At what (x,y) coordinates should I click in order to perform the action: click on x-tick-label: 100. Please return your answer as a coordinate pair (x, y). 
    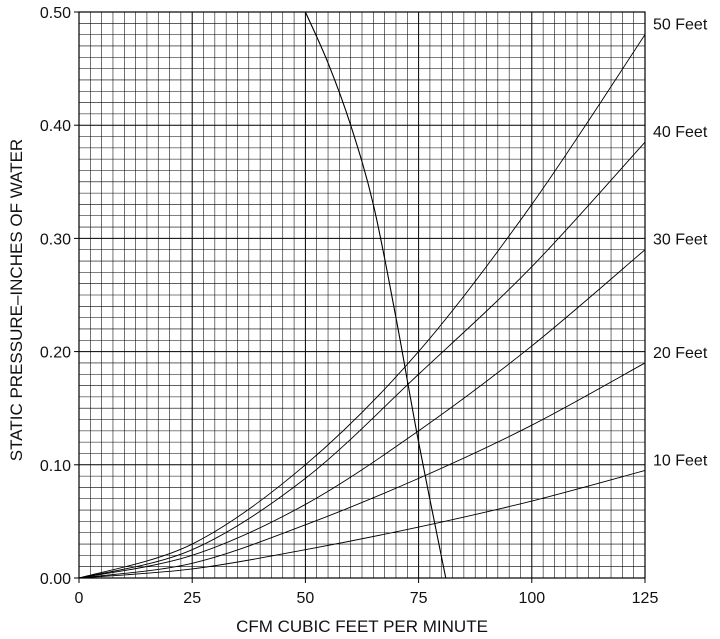
    Looking at the image, I should click on (531, 598).